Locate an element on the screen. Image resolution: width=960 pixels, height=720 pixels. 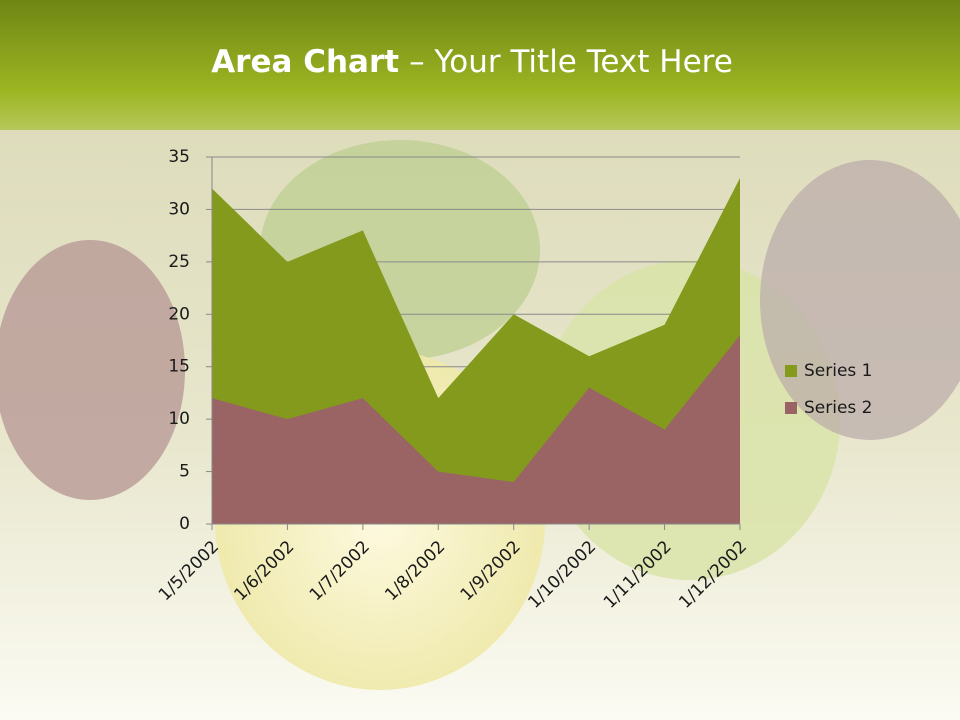
grapes-decor is located at coordinates (860, 300).